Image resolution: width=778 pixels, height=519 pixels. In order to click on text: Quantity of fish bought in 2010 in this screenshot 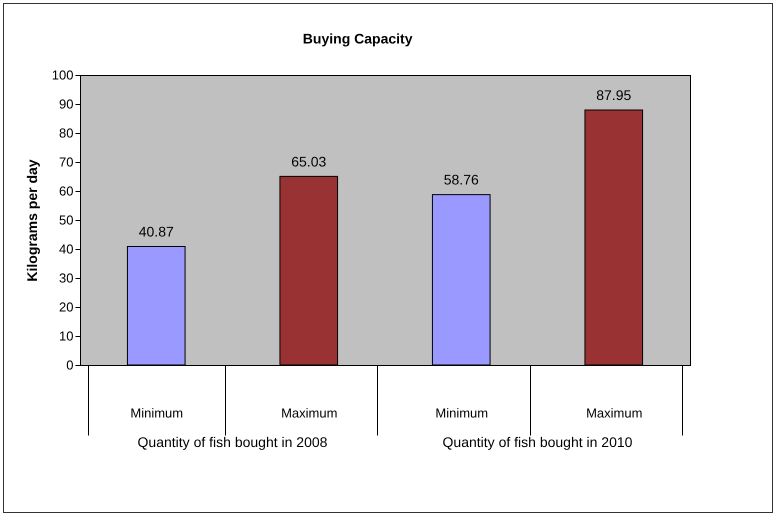, I will do `click(537, 442)`.